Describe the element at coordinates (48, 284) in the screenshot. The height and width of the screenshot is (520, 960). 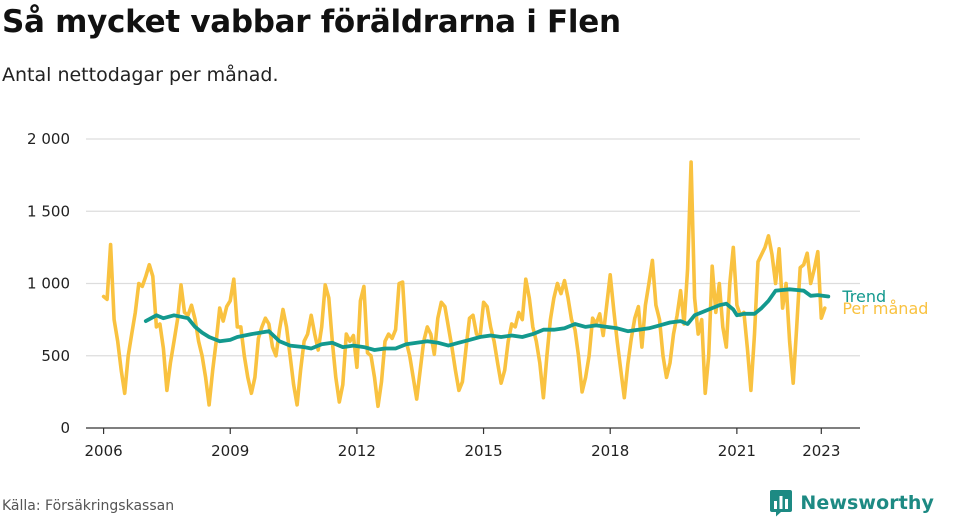
I see `y-tick-label: 1 000` at that location.